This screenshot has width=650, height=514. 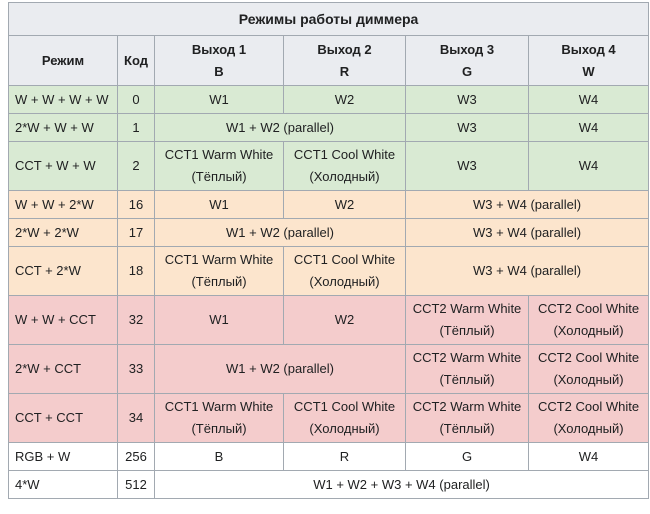 What do you see at coordinates (63, 418) in the screenshot?
I see `cell: CCT + CCT` at bounding box center [63, 418].